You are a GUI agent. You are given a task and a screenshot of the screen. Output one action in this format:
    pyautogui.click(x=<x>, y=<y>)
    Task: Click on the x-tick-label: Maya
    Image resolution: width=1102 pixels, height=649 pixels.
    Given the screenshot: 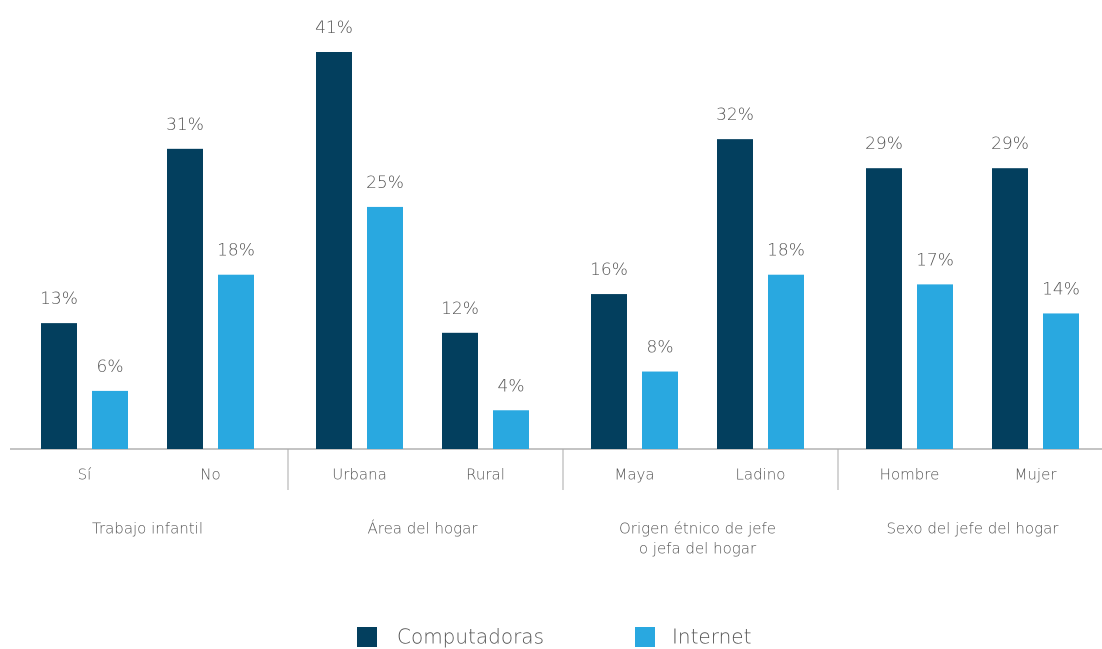 What is the action you would take?
    pyautogui.click(x=634, y=475)
    